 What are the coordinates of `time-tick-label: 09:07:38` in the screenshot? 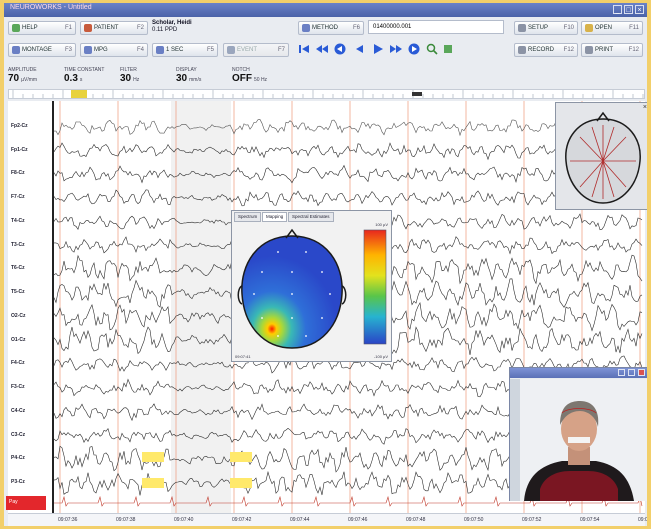 It's located at (126, 520).